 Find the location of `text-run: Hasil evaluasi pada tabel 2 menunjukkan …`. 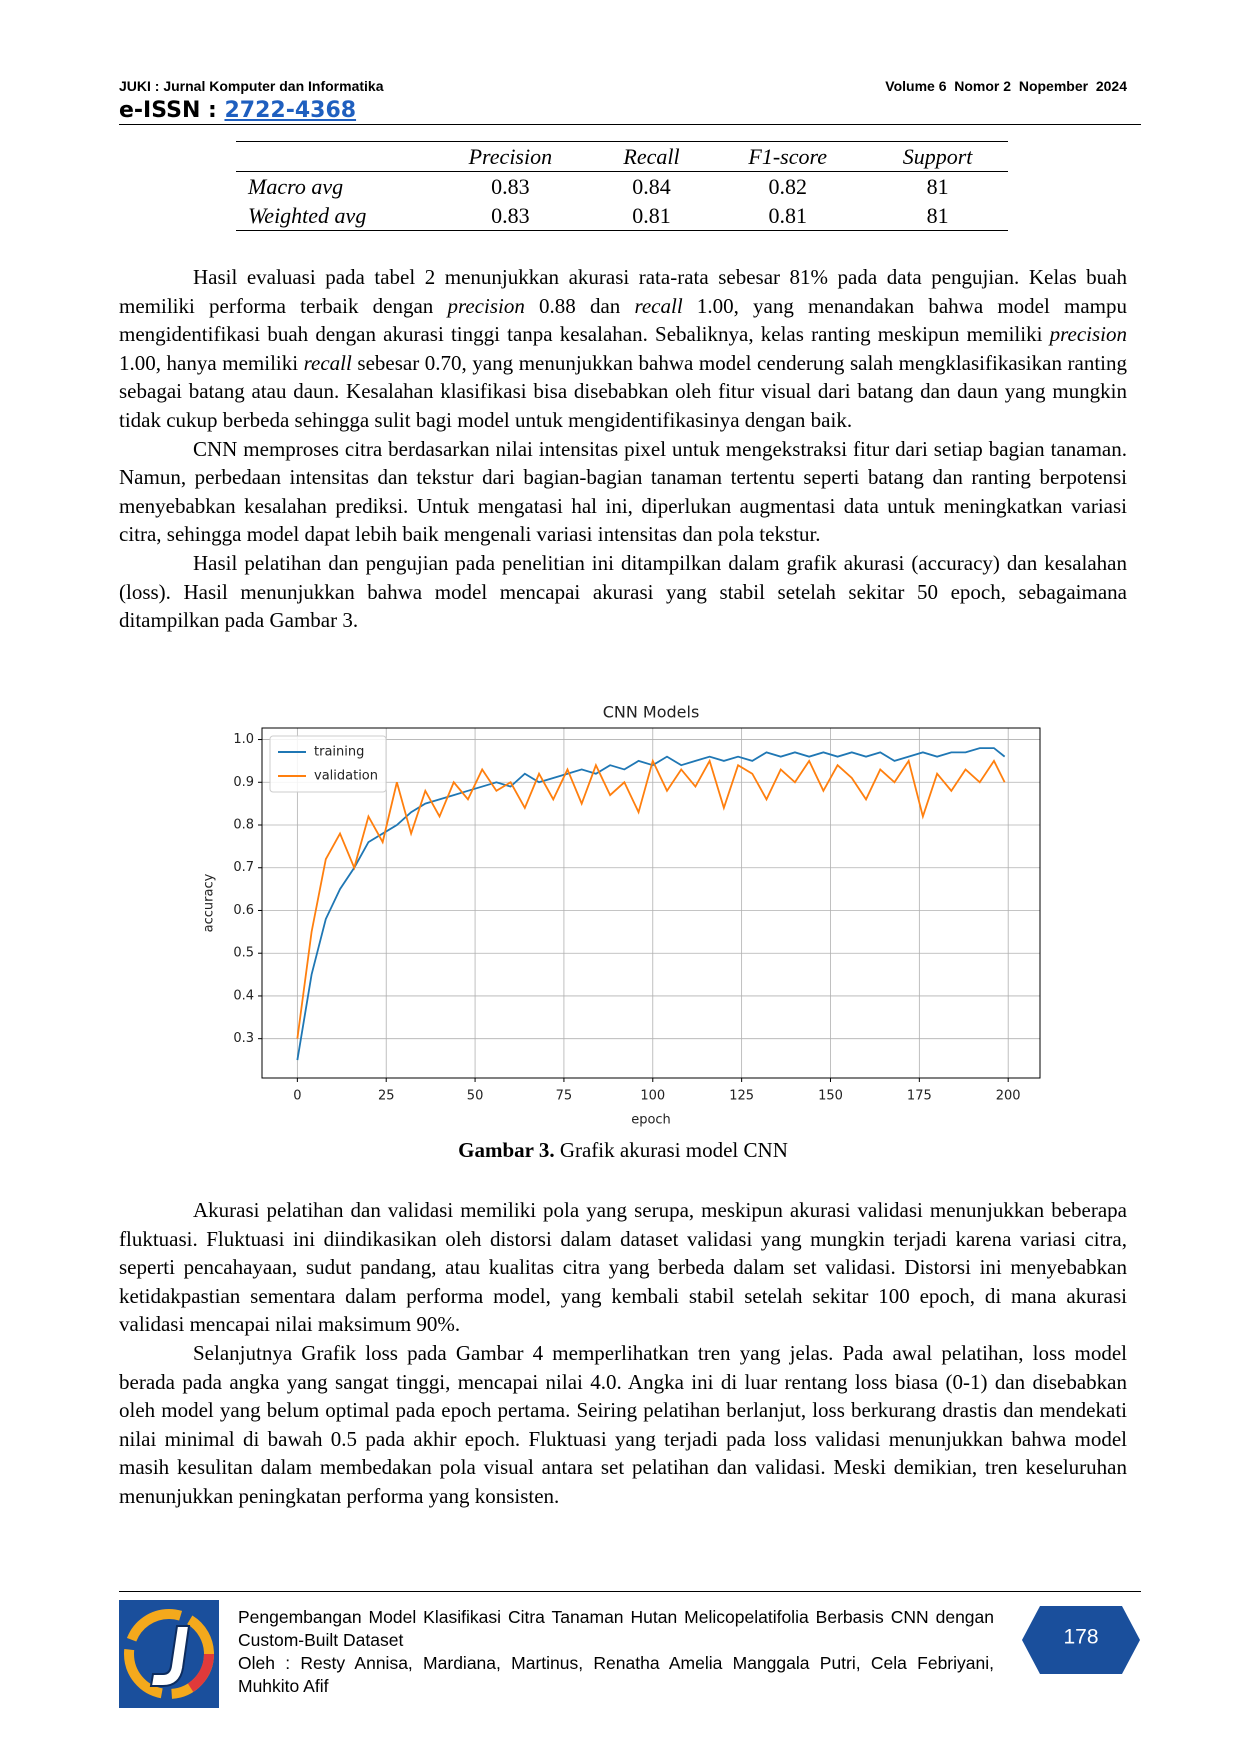

text-run: Hasil evaluasi pada tabel 2 menunjukkan … is located at coordinates (623, 291).